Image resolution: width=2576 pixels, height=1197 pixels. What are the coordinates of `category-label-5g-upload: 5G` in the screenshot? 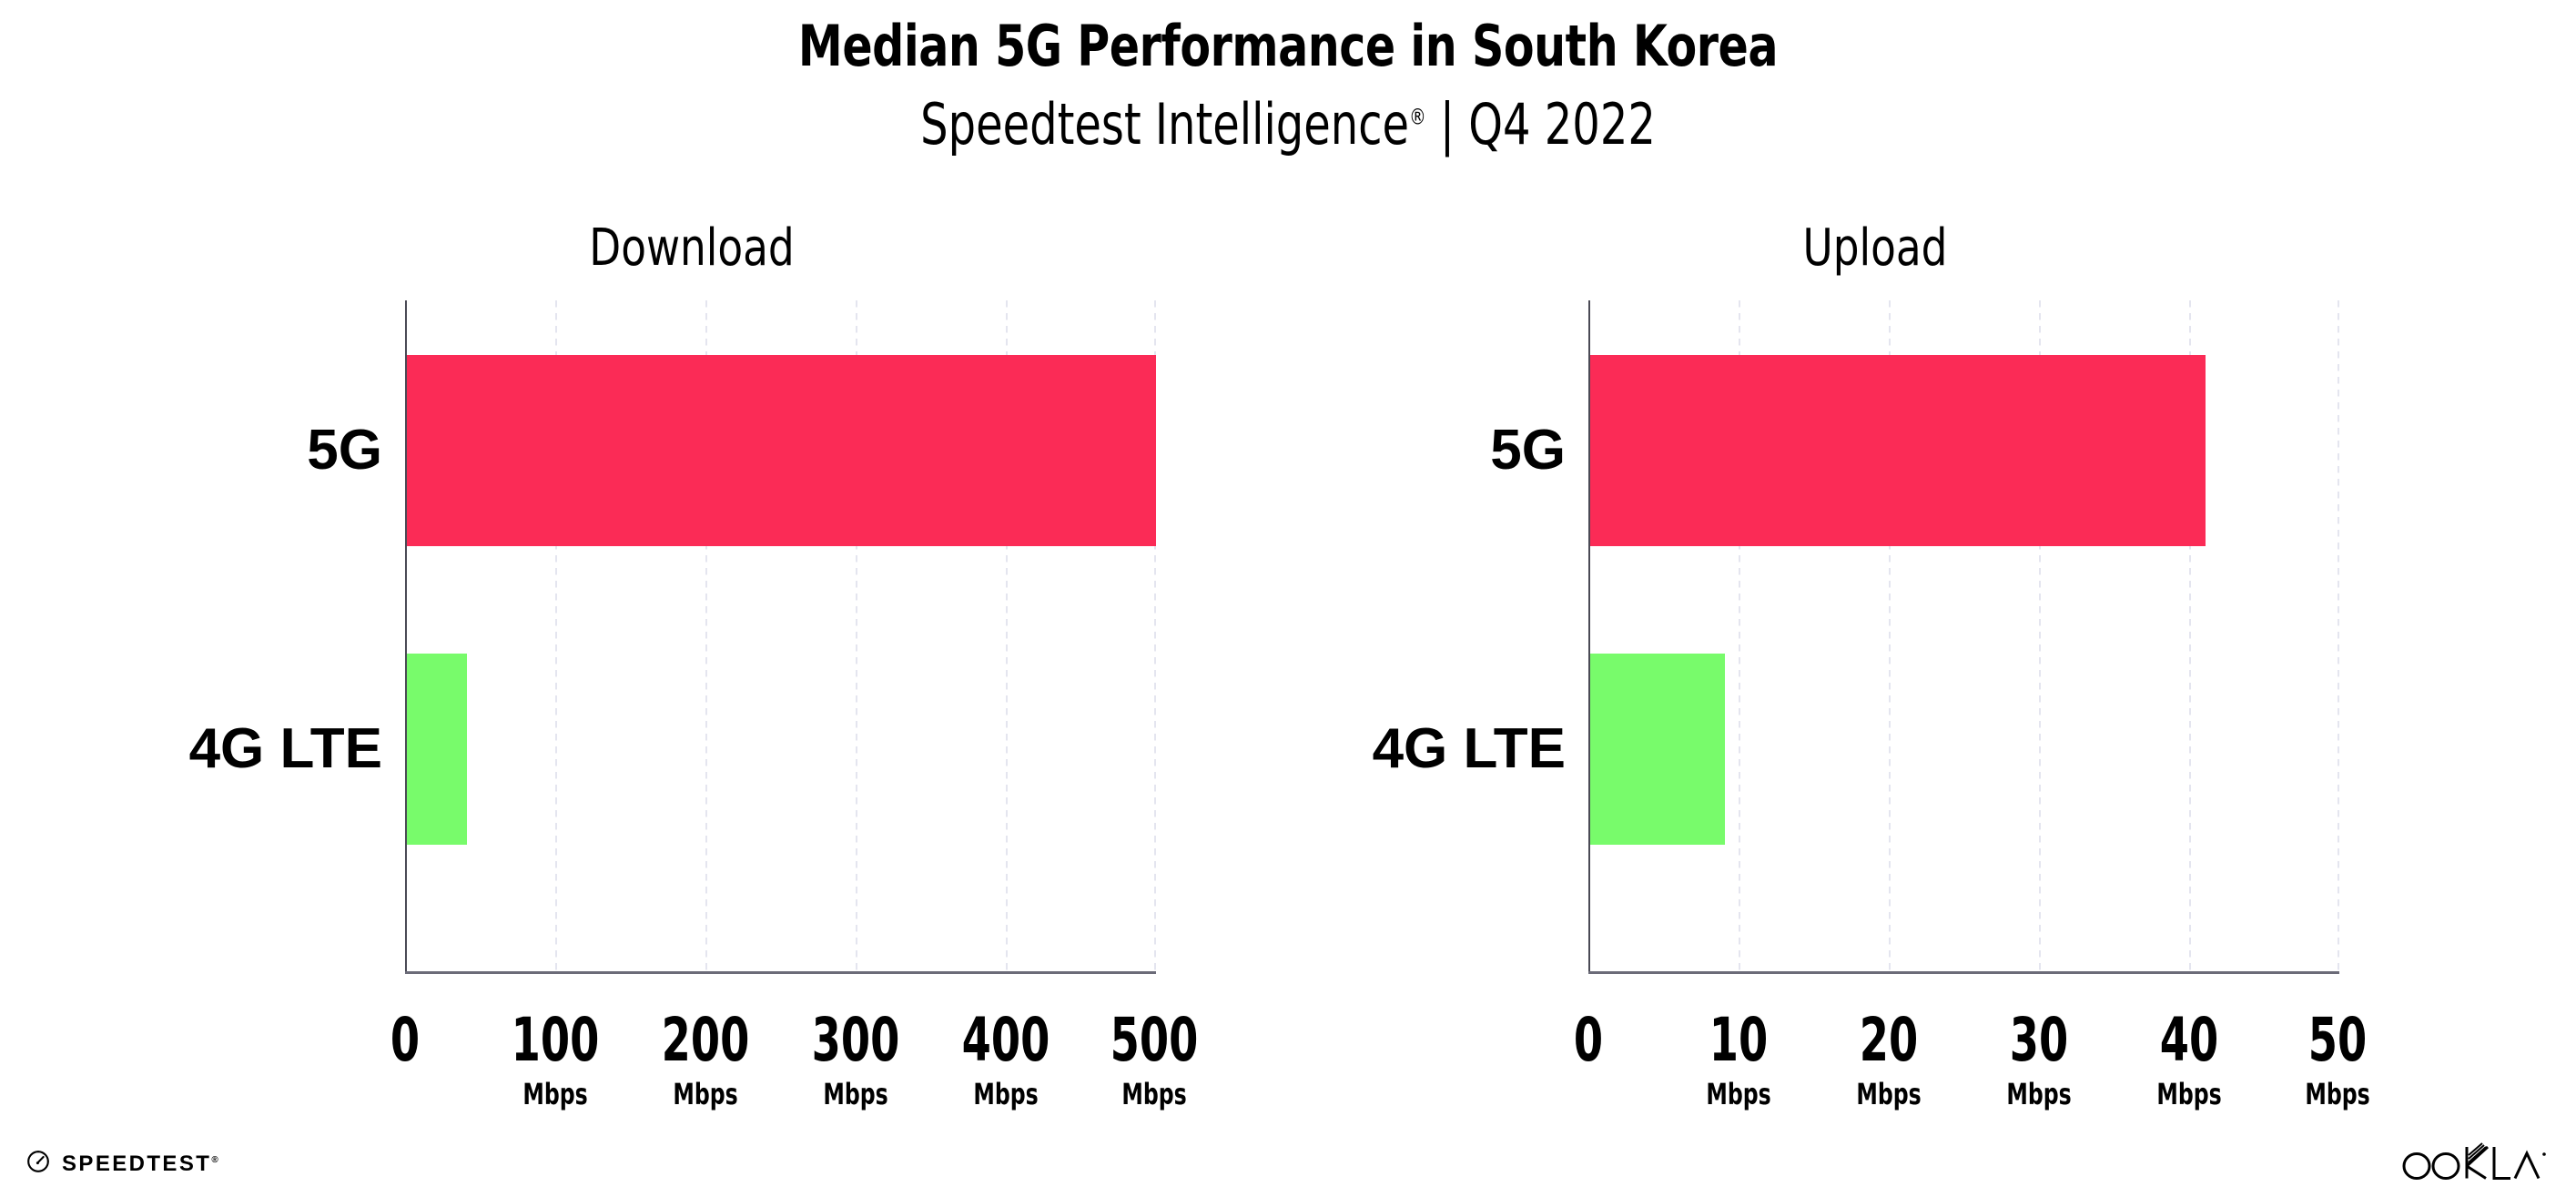 It's located at (1528, 451).